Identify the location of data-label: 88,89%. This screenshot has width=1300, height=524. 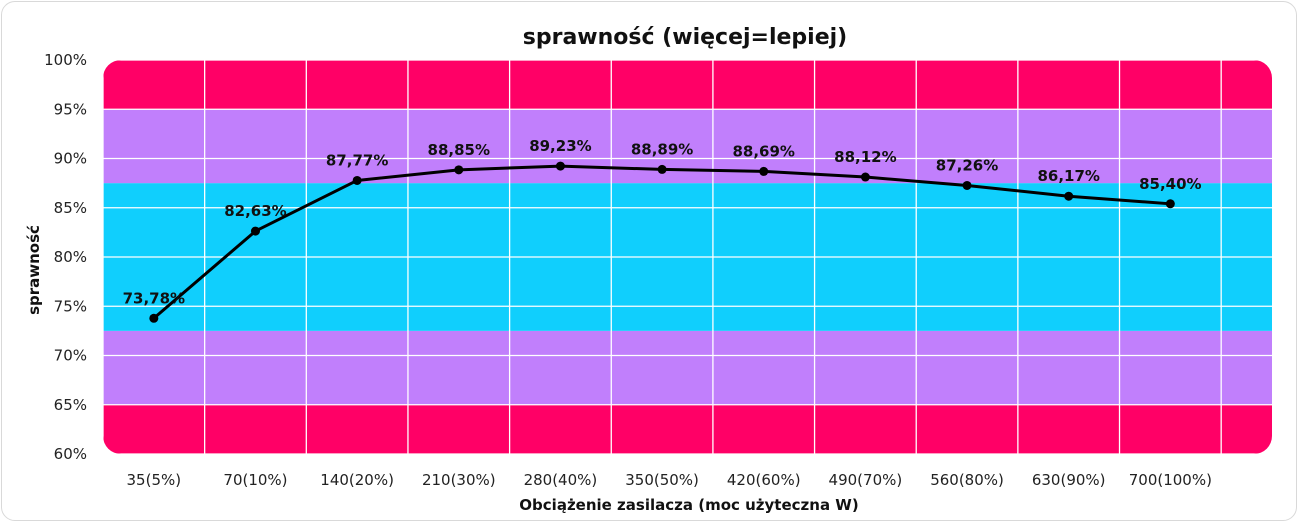
(662, 149).